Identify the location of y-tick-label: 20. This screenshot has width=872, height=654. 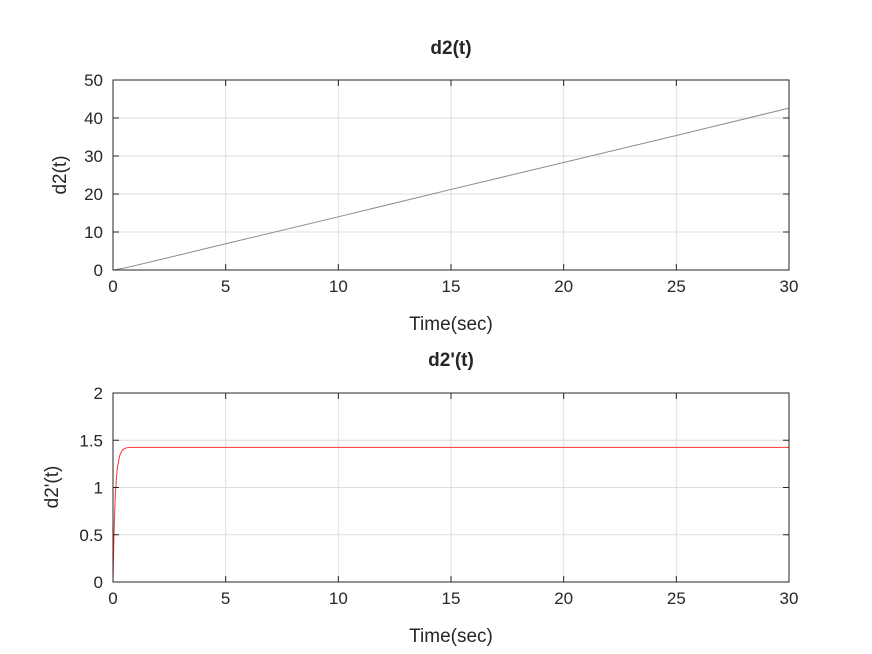
(93, 194).